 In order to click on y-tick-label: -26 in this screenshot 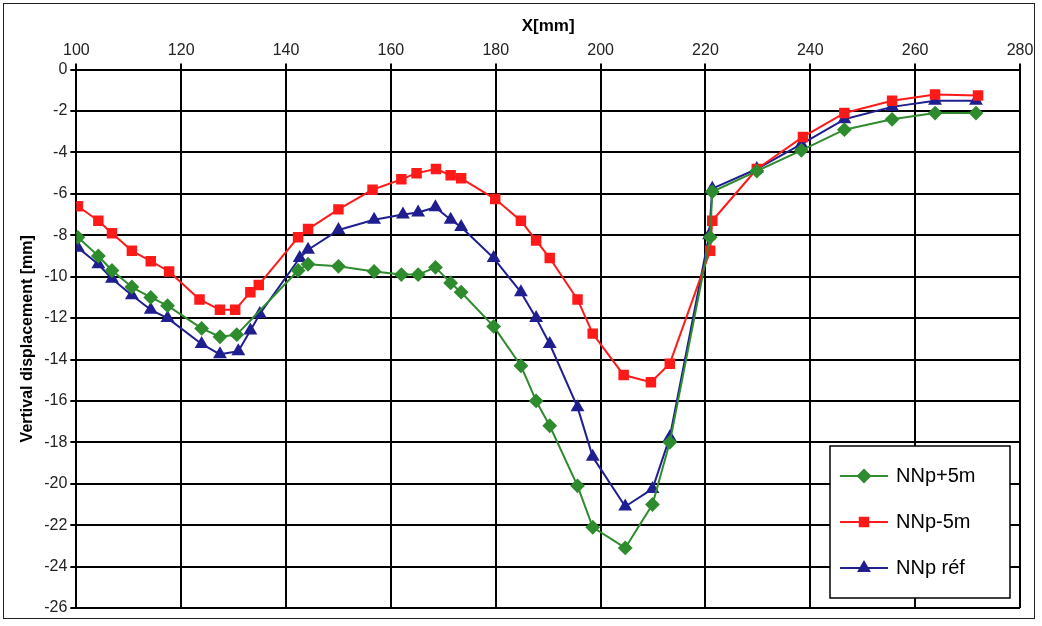, I will do `click(56, 607)`.